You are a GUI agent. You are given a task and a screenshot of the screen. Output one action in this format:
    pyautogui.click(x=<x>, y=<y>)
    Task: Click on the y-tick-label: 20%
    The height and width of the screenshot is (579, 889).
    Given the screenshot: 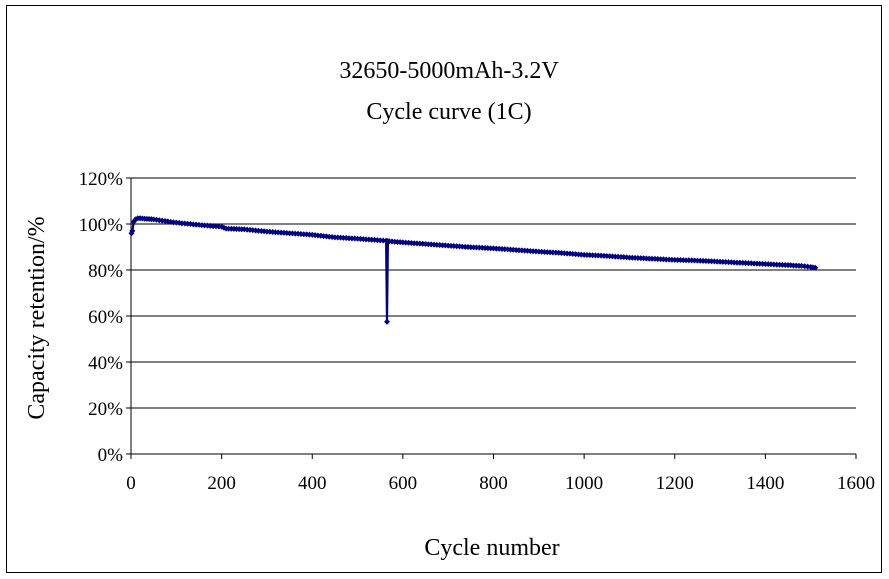 What is the action you would take?
    pyautogui.click(x=105, y=409)
    